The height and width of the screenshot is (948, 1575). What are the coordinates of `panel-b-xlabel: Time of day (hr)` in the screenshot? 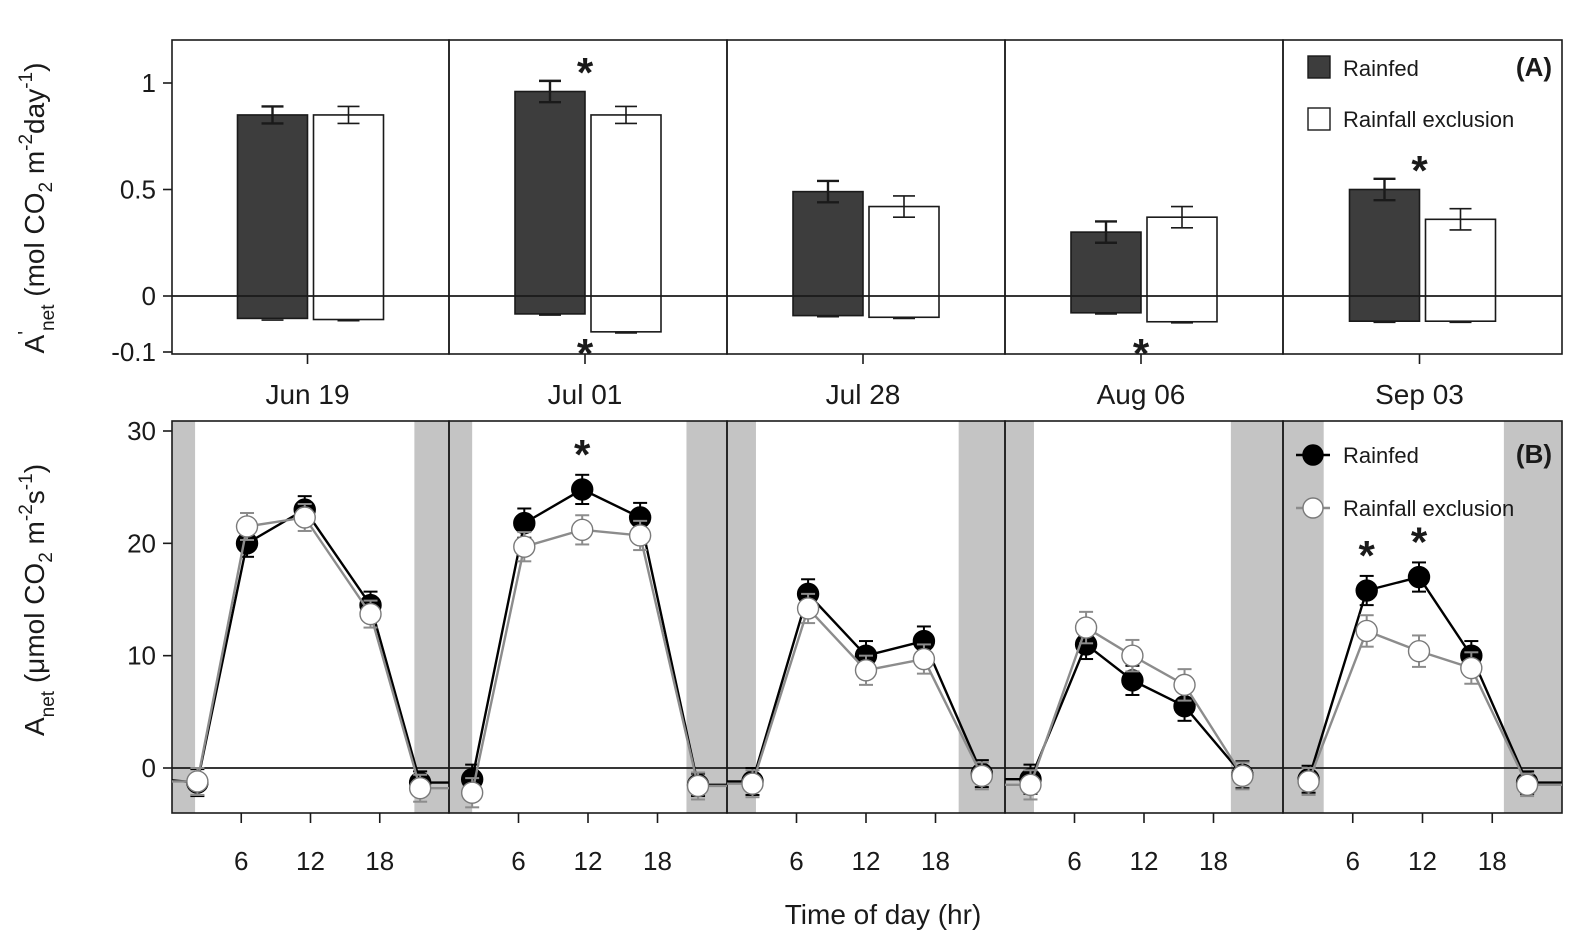 It's located at (883, 914).